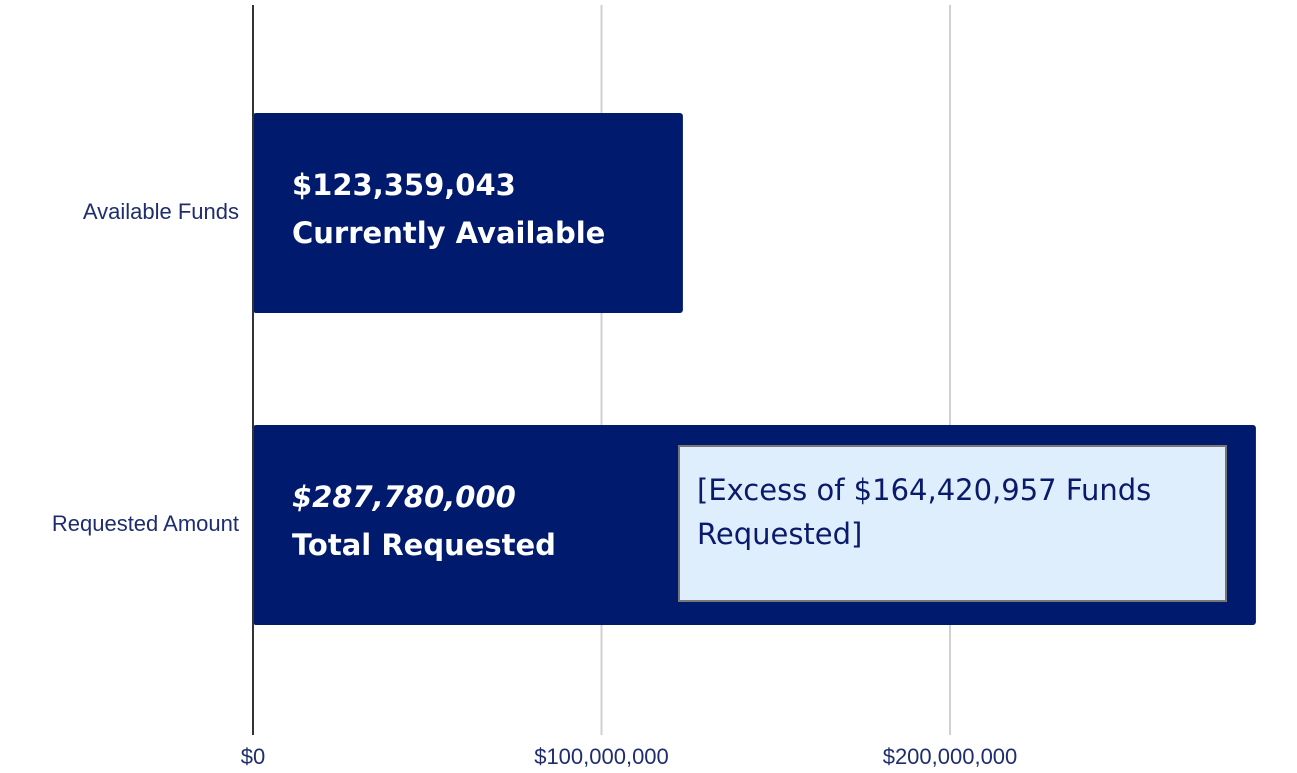 This screenshot has width=1297, height=773. I want to click on annotation: [Excess of $164,420,957 Funds Requested], so click(924, 512).